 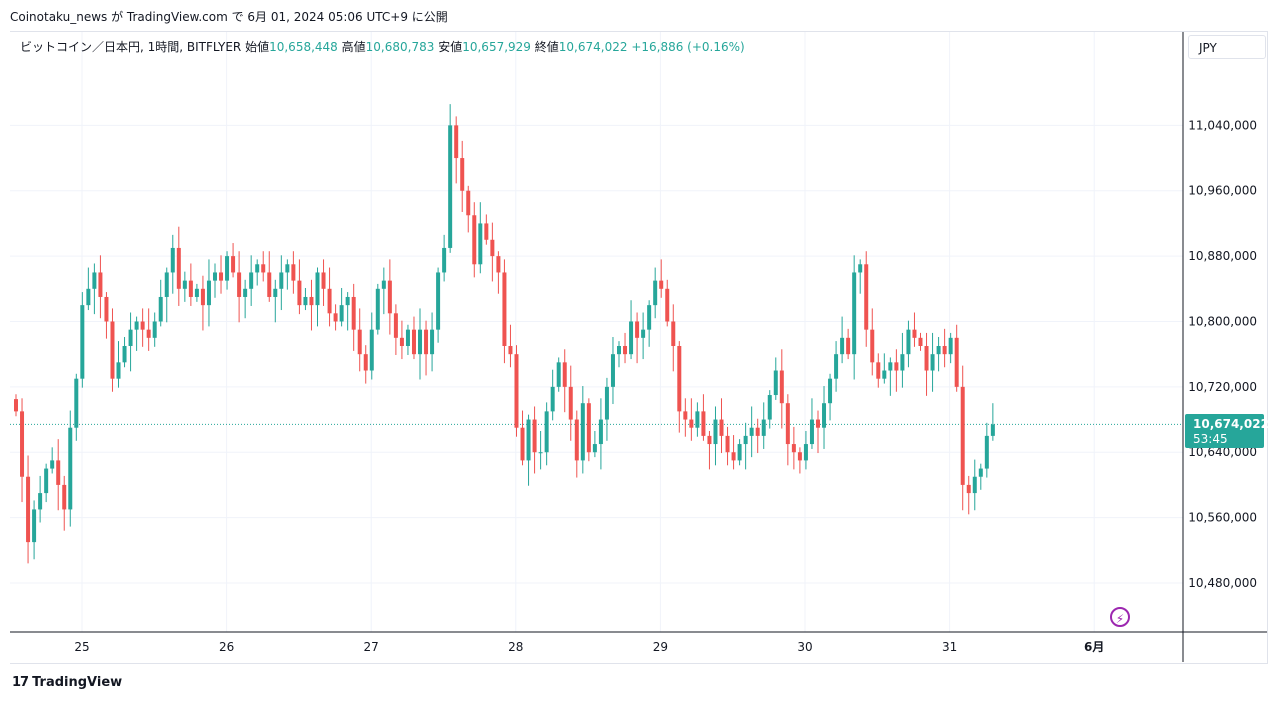 What do you see at coordinates (1227, 47) in the screenshot?
I see `currency-selector: JPY` at bounding box center [1227, 47].